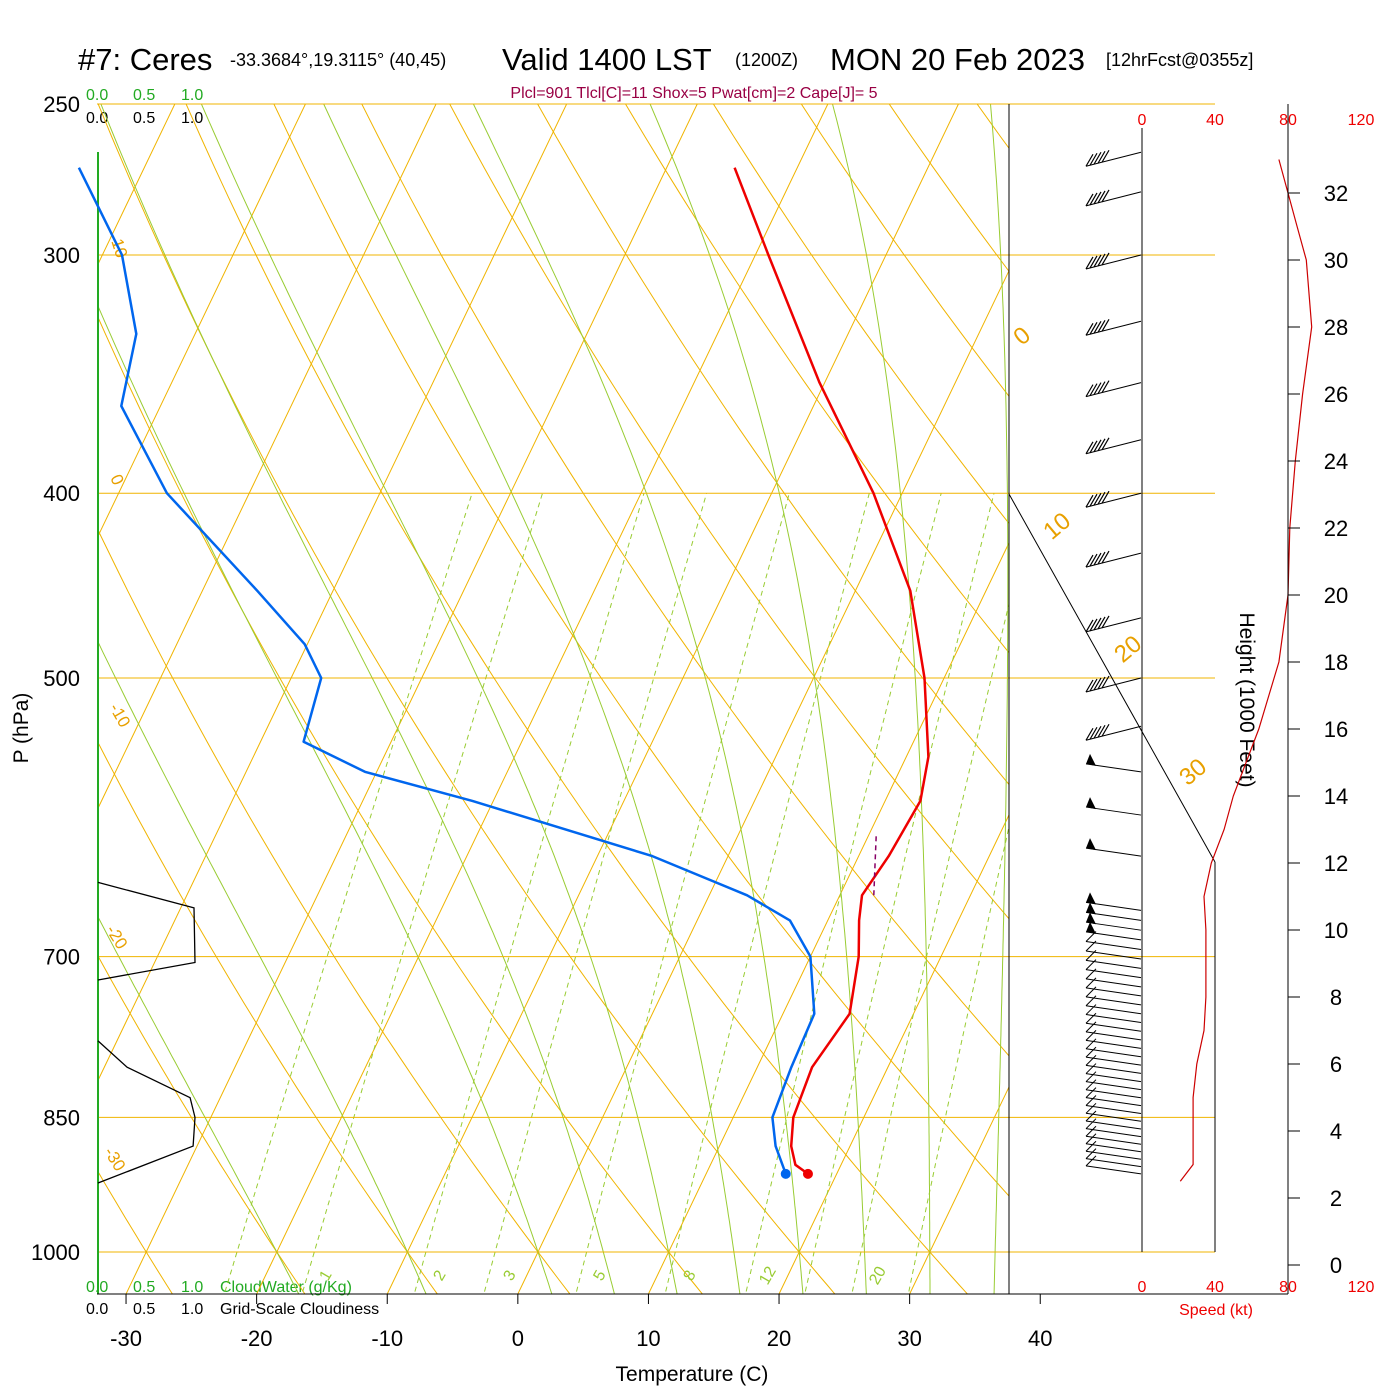  I want to click on pressure-tick-label: 1000, so click(55, 1252).